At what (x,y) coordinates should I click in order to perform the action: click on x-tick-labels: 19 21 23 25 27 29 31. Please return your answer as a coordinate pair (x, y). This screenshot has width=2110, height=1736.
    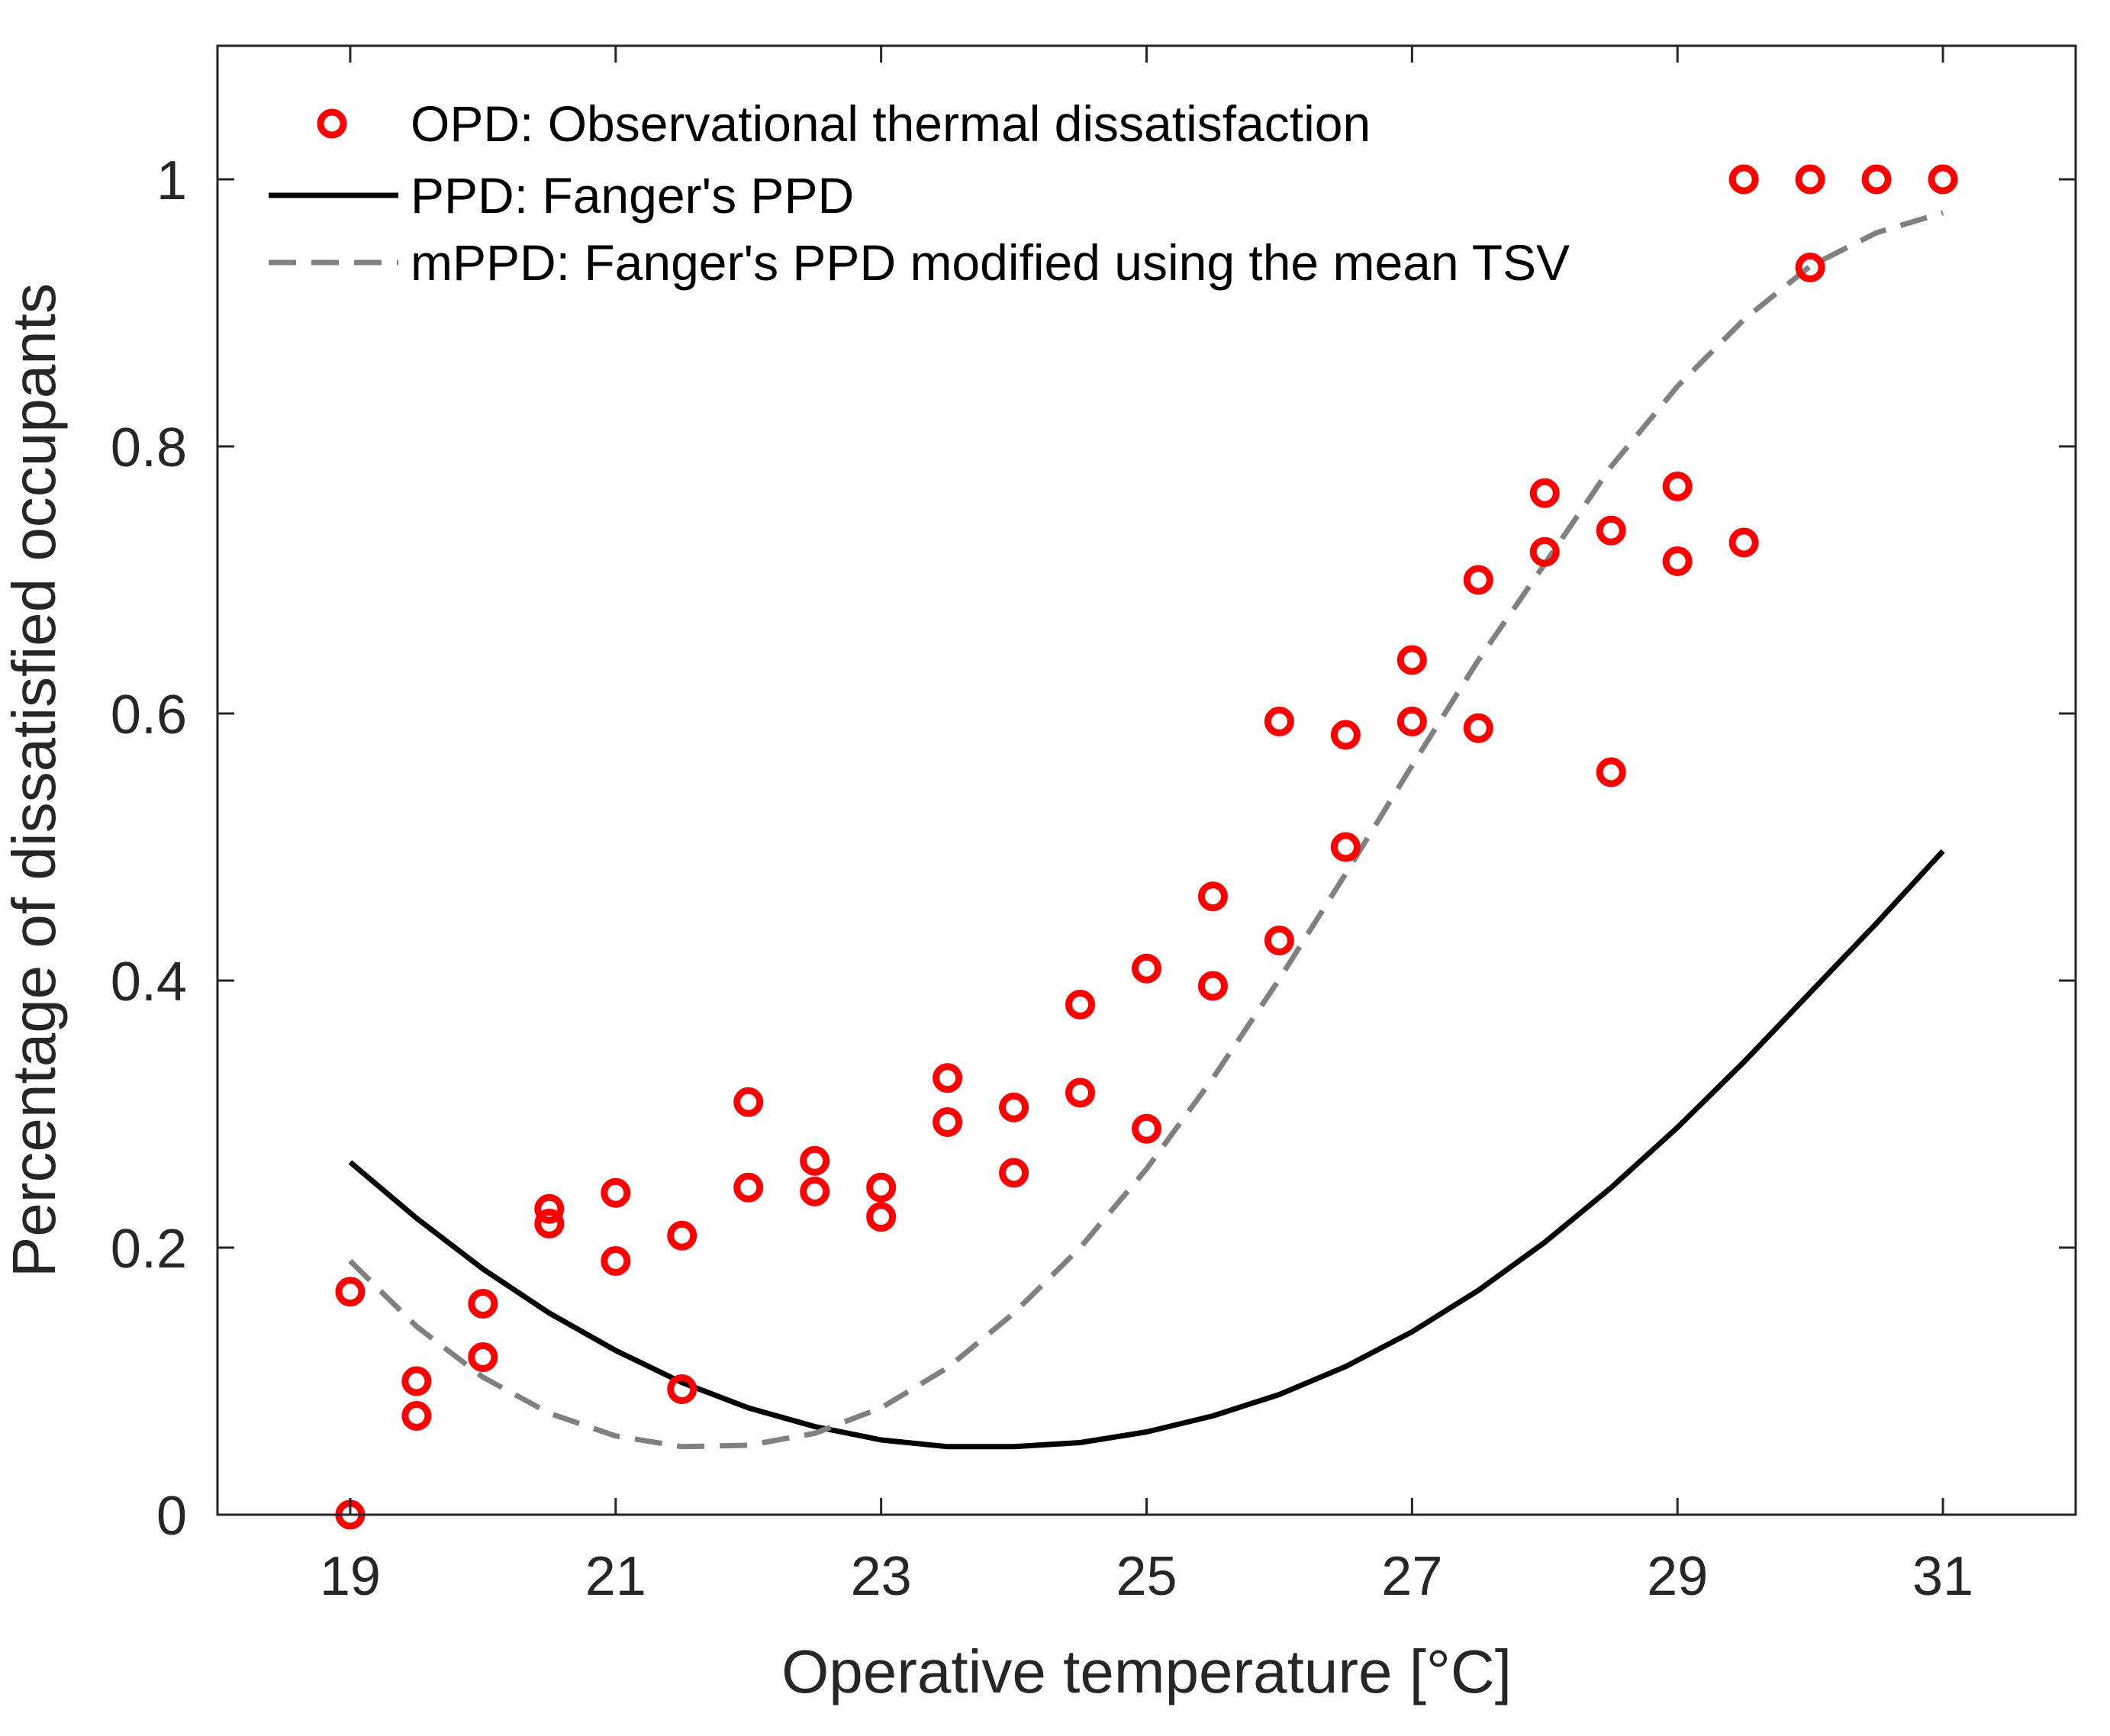
    Looking at the image, I should click on (1146, 1577).